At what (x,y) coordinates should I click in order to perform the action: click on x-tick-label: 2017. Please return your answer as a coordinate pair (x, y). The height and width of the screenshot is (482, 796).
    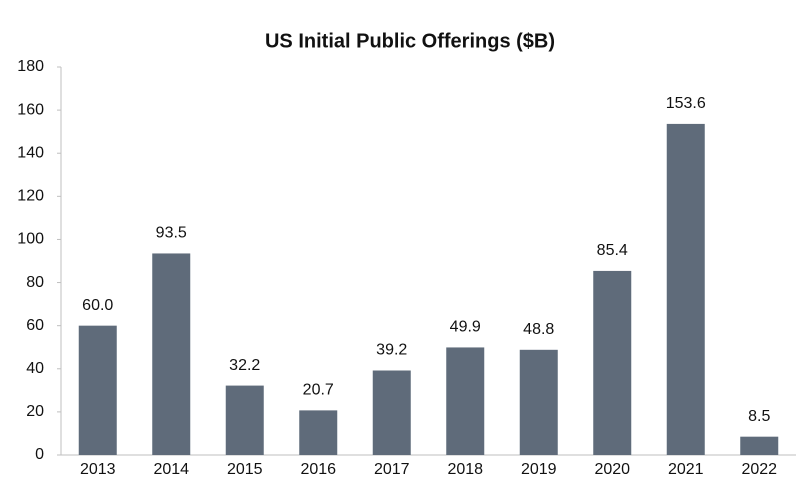
    Looking at the image, I should click on (392, 469).